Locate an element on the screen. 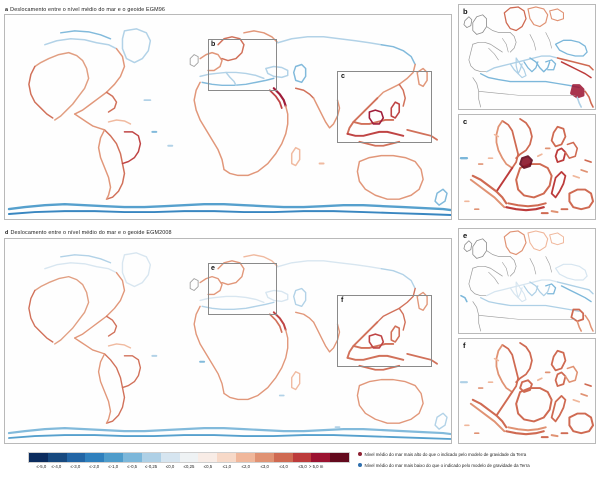 The height and width of the screenshot is (478, 600). legend-marker-low-icon is located at coordinates (360, 464).